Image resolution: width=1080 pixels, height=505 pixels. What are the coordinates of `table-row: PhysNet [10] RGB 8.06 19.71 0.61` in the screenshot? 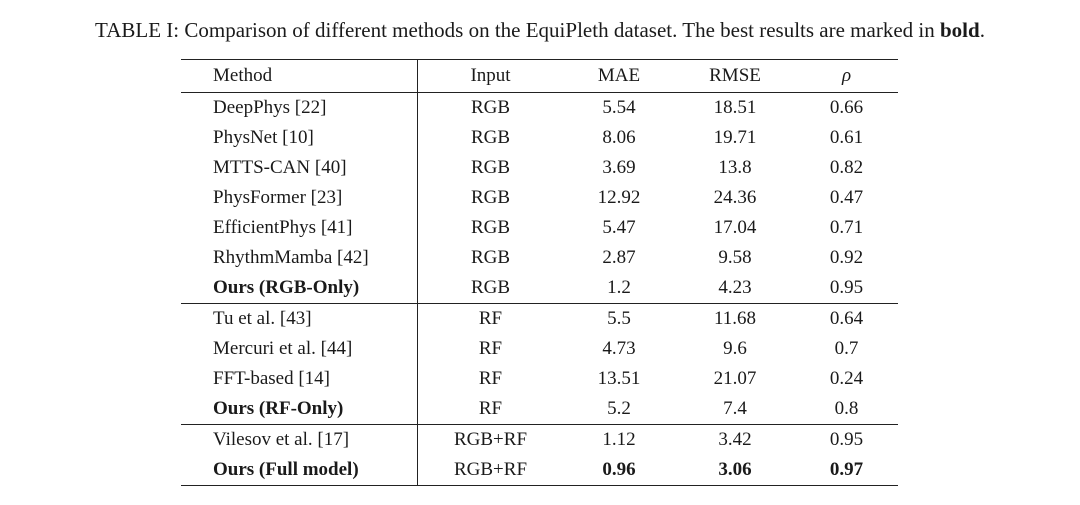 It's located at (539, 138).